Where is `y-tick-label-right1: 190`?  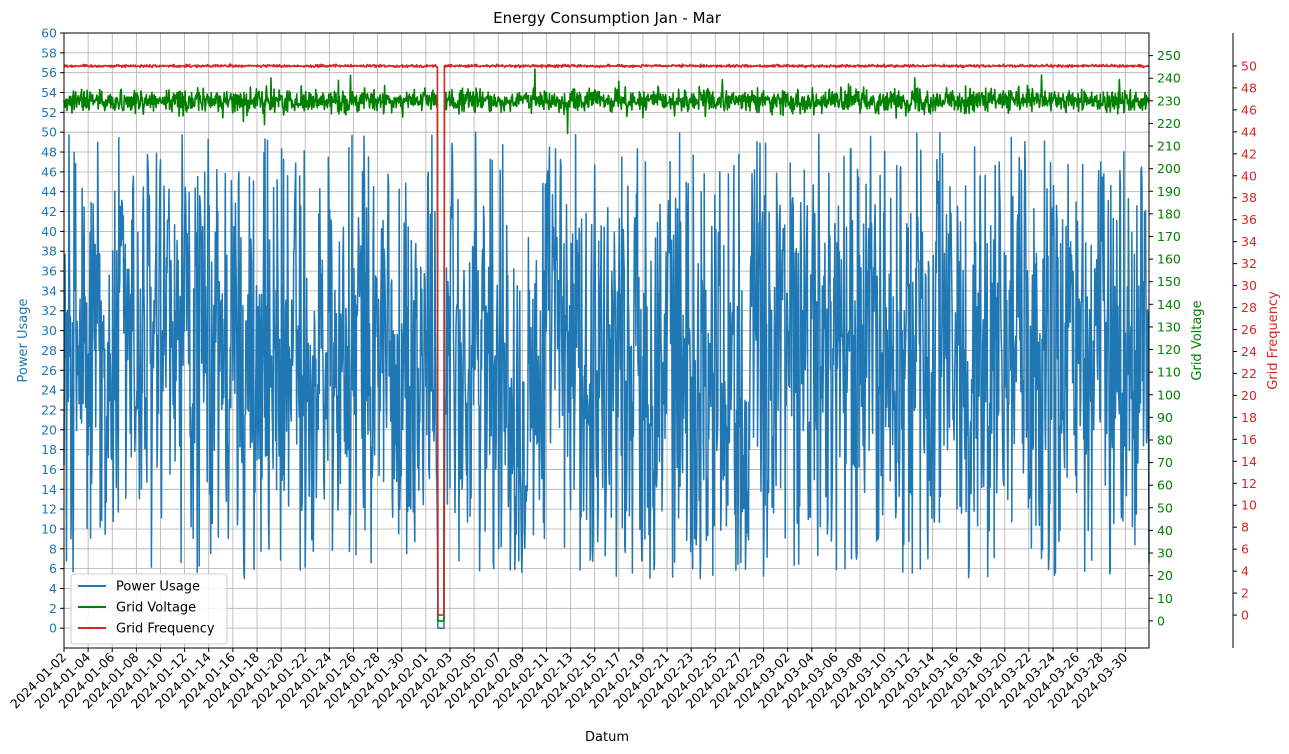
y-tick-label-right1: 190 is located at coordinates (1169, 191).